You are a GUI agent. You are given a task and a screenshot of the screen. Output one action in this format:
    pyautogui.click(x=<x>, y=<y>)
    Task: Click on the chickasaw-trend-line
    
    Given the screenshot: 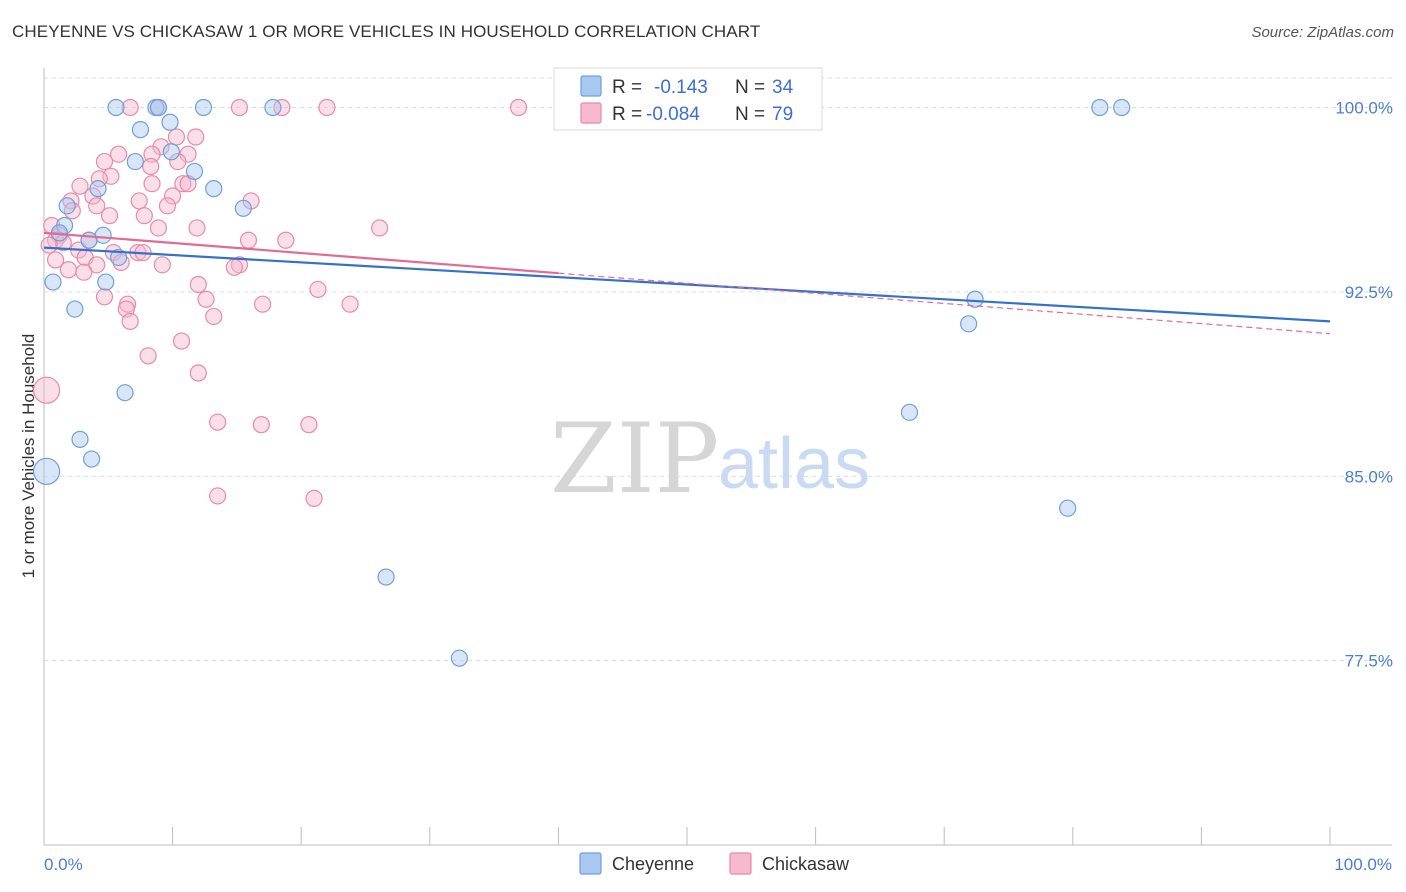 What is the action you would take?
    pyautogui.click(x=301, y=253)
    